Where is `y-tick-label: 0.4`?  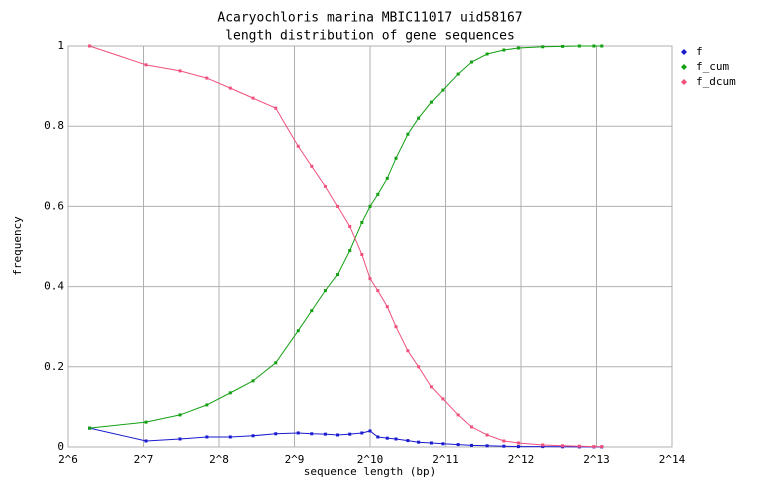 y-tick-label: 0.4 is located at coordinates (54, 286).